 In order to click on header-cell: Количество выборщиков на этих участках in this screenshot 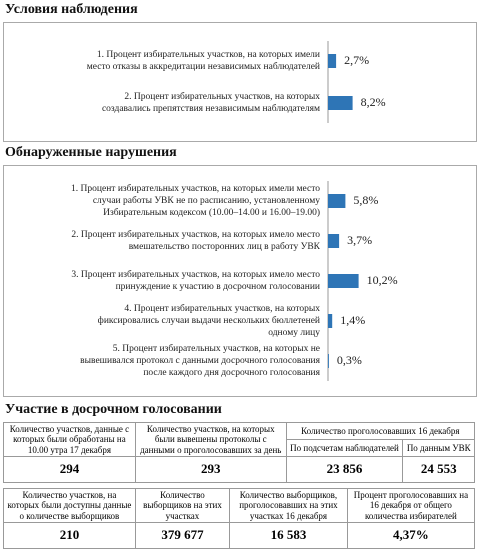, I will do `click(182, 505)`.